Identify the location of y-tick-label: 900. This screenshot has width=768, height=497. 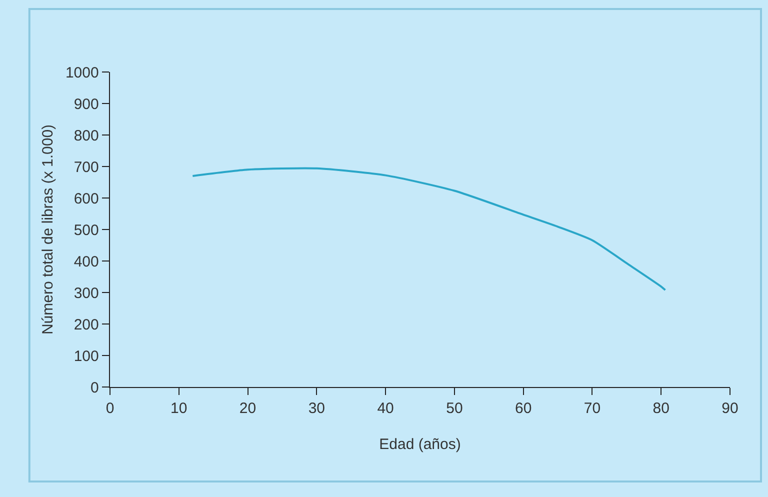
(86, 104).